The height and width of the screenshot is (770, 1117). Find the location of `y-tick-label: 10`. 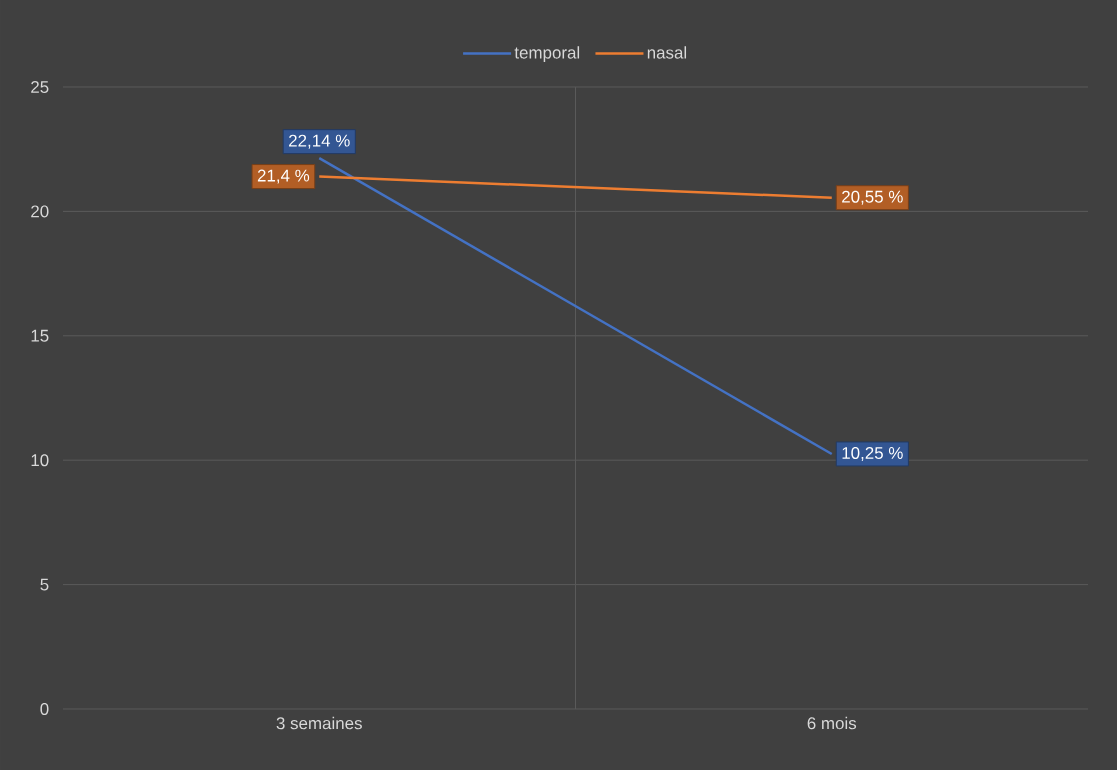

y-tick-label: 10 is located at coordinates (40, 460).